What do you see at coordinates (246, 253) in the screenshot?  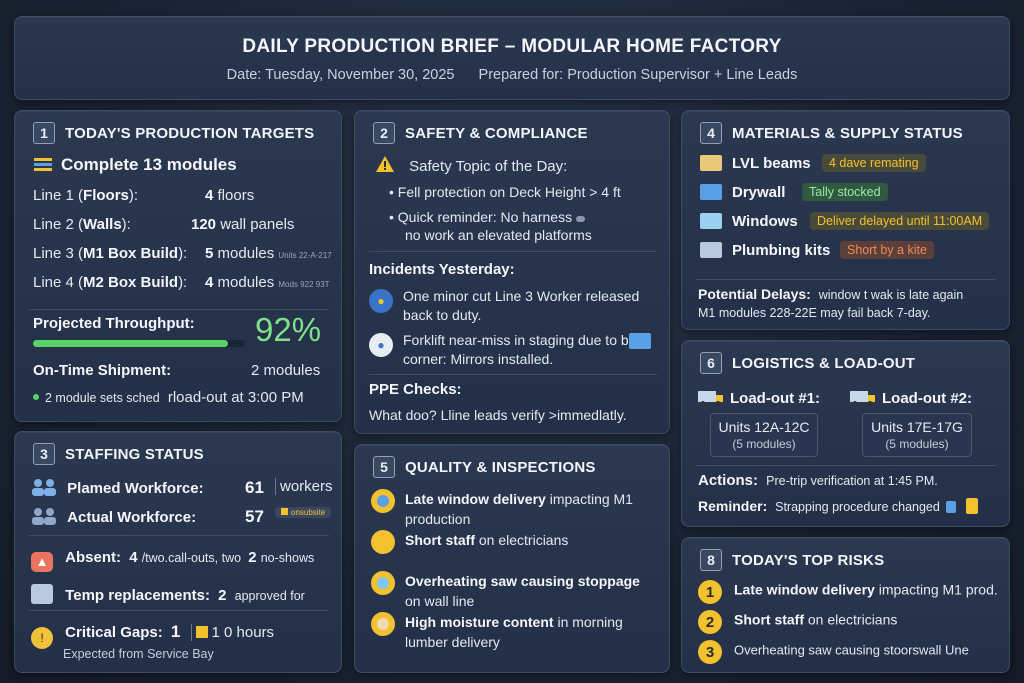 I see `line-target-unit: modules` at bounding box center [246, 253].